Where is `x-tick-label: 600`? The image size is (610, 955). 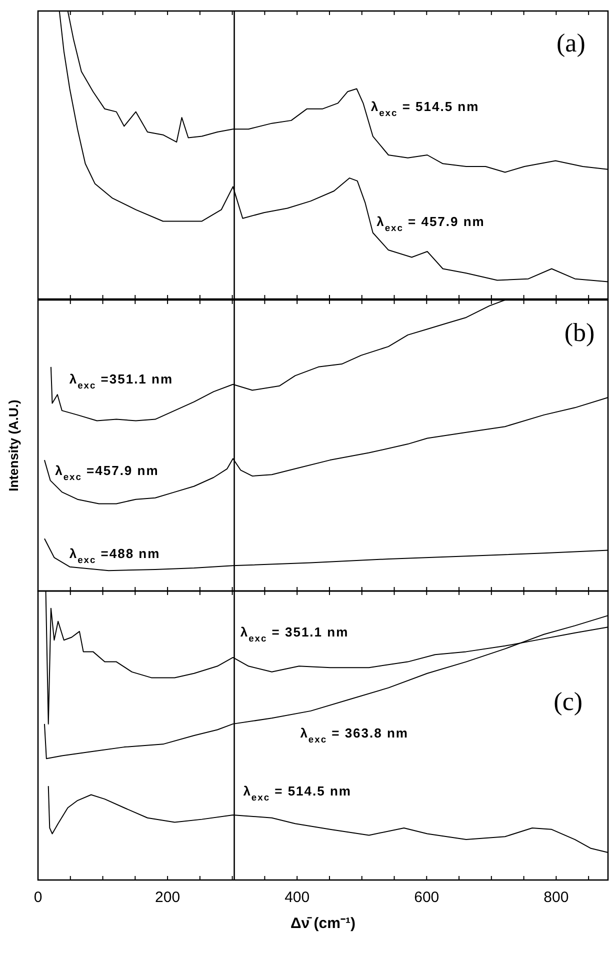 x-tick-label: 600 is located at coordinates (427, 897).